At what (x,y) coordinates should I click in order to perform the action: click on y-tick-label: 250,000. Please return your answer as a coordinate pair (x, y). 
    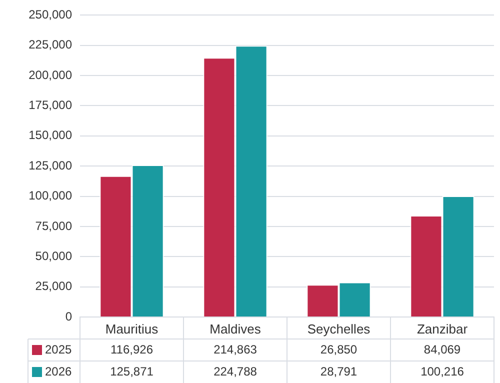
    Looking at the image, I should click on (50, 15).